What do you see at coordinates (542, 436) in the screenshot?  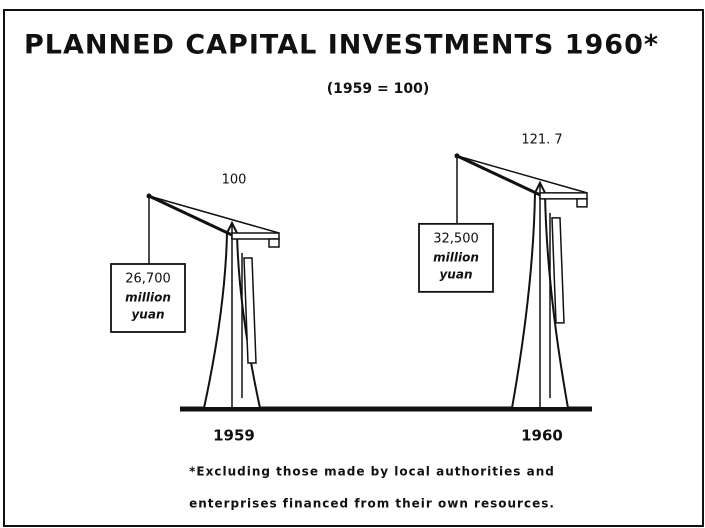 I see `x-tick-label: 1960` at bounding box center [542, 436].